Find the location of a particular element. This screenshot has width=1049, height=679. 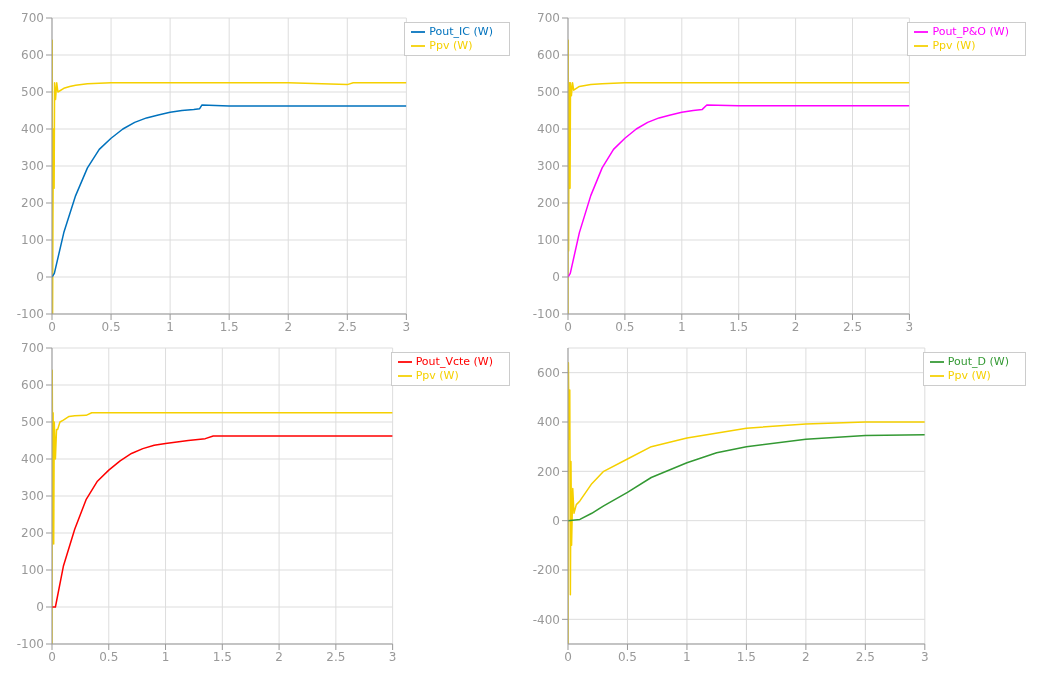

y-tick-label: -400 is located at coordinates (546, 619).